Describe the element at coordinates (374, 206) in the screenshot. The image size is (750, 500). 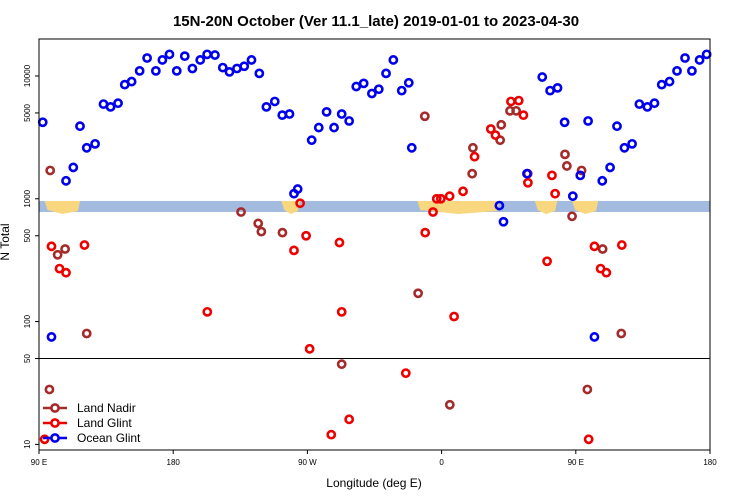
I see `map-ocean` at that location.